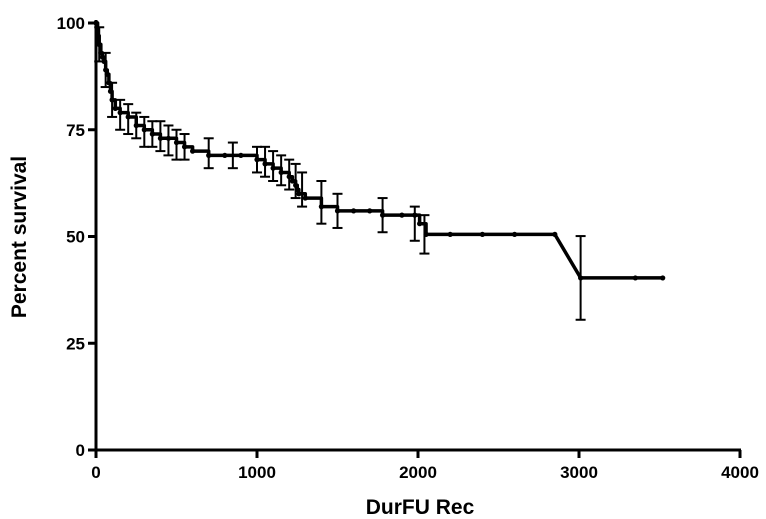 The image size is (766, 519). Describe the element at coordinates (19, 237) in the screenshot. I see `y-axis-title: Percent survival` at that location.